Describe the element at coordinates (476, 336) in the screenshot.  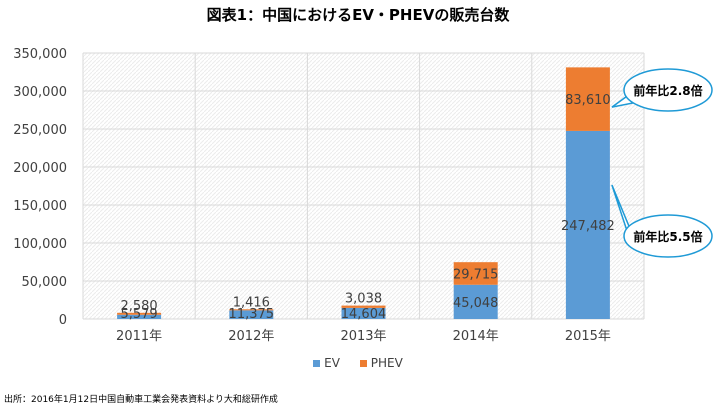
I see `x-tick-label: 2014年` at that location.